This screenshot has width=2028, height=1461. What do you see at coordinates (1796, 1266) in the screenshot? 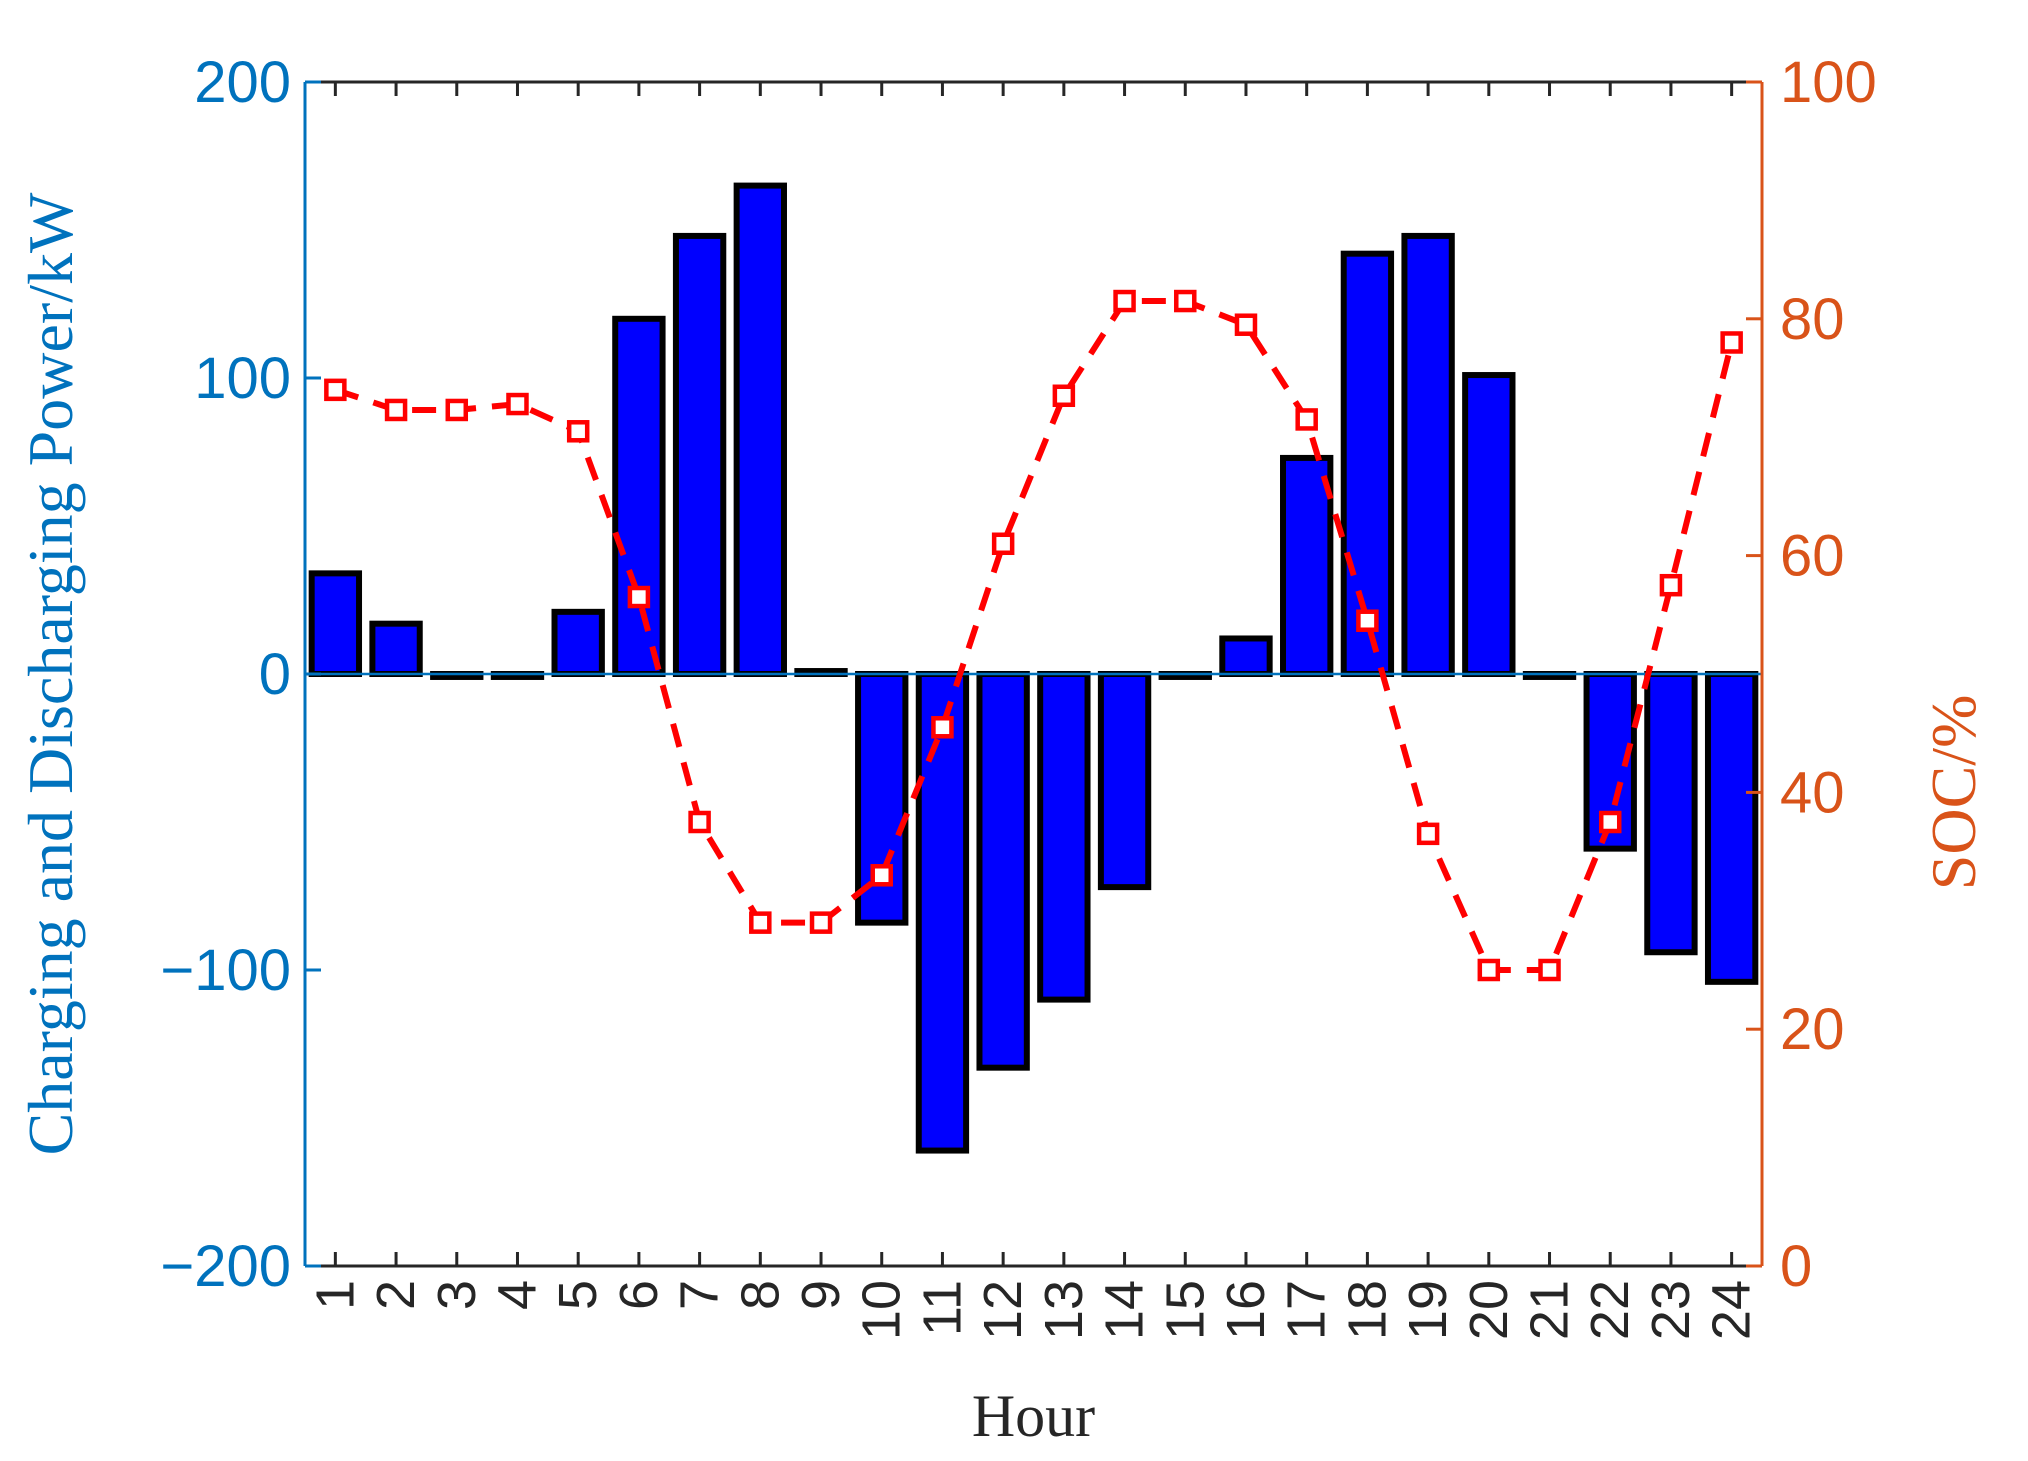
I see `right-tick-label: 0` at bounding box center [1796, 1266].